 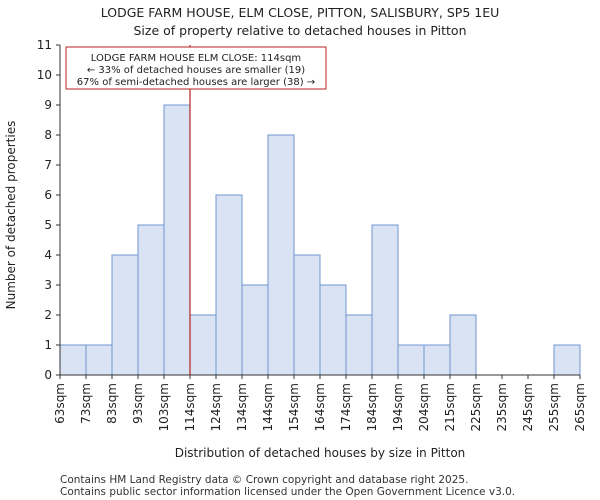 What do you see at coordinates (242, 407) in the screenshot?
I see `x-tick-label: 134sqm` at bounding box center [242, 407].